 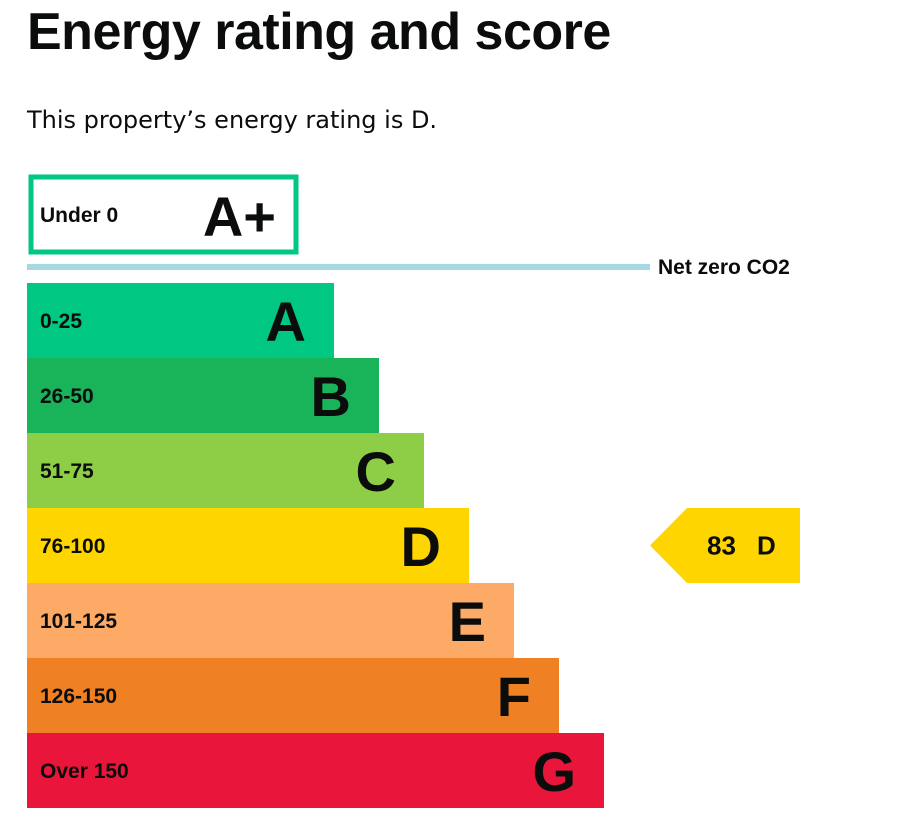 What do you see at coordinates (79, 215) in the screenshot?
I see `band-a-plus-range: Under 0` at bounding box center [79, 215].